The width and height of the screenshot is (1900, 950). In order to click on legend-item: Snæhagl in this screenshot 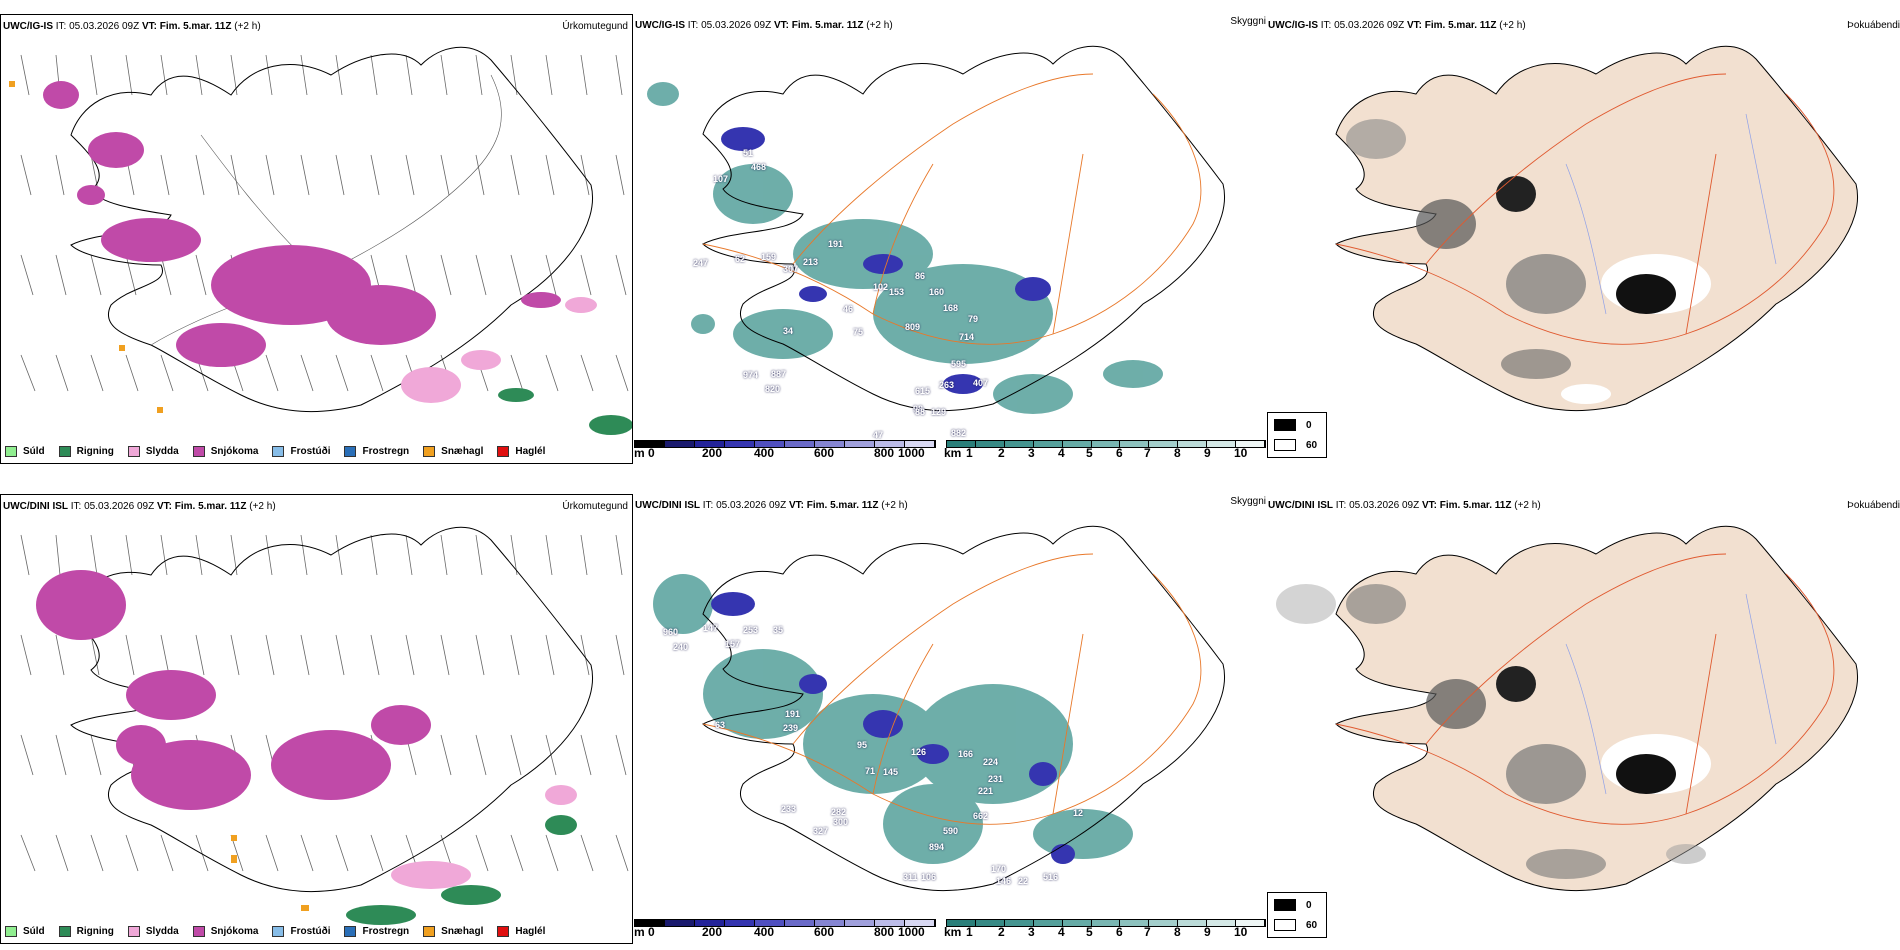, I will do `click(453, 931)`.